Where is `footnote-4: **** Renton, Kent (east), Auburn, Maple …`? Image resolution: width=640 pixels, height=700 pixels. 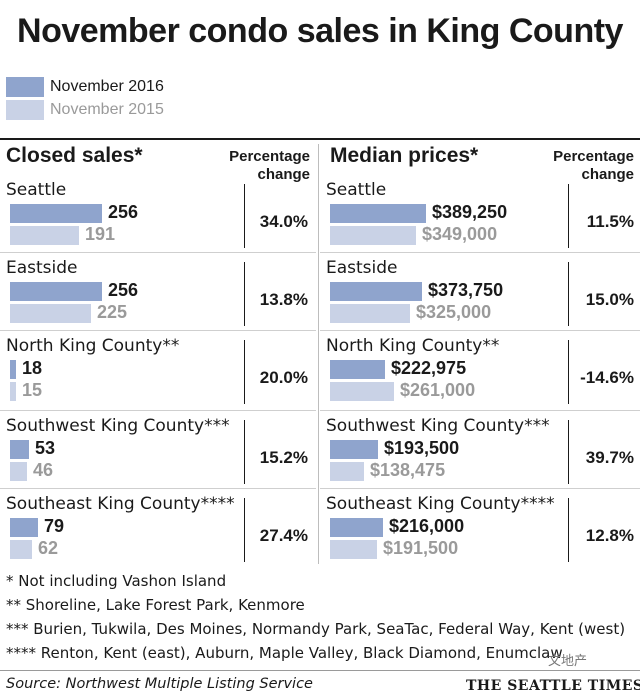
footnote-4: **** Renton, Kent (east), Auburn, Maple … is located at coordinates (284, 653).